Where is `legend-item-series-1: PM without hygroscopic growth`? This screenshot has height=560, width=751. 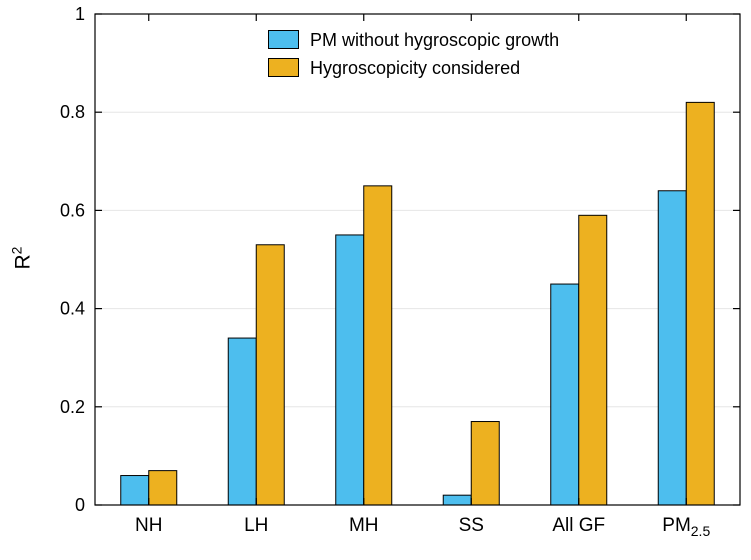 legend-item-series-1: PM without hygroscopic growth is located at coordinates (413, 39).